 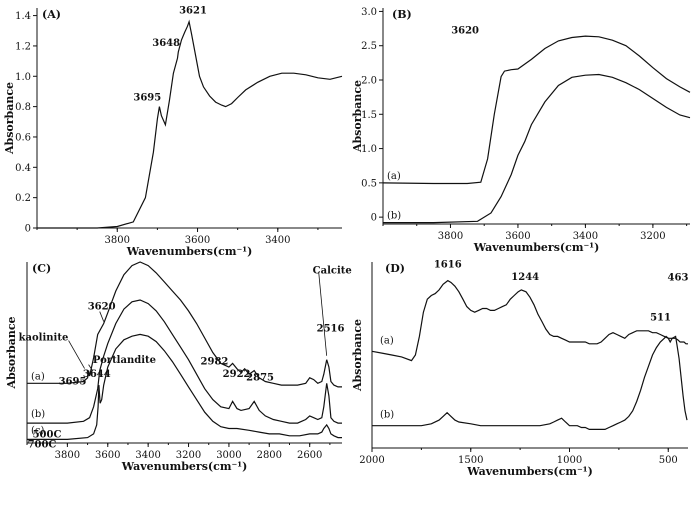 What do you see at coordinates (23, 137) in the screenshot?
I see `y-tick-label: 0.6` at bounding box center [23, 137].